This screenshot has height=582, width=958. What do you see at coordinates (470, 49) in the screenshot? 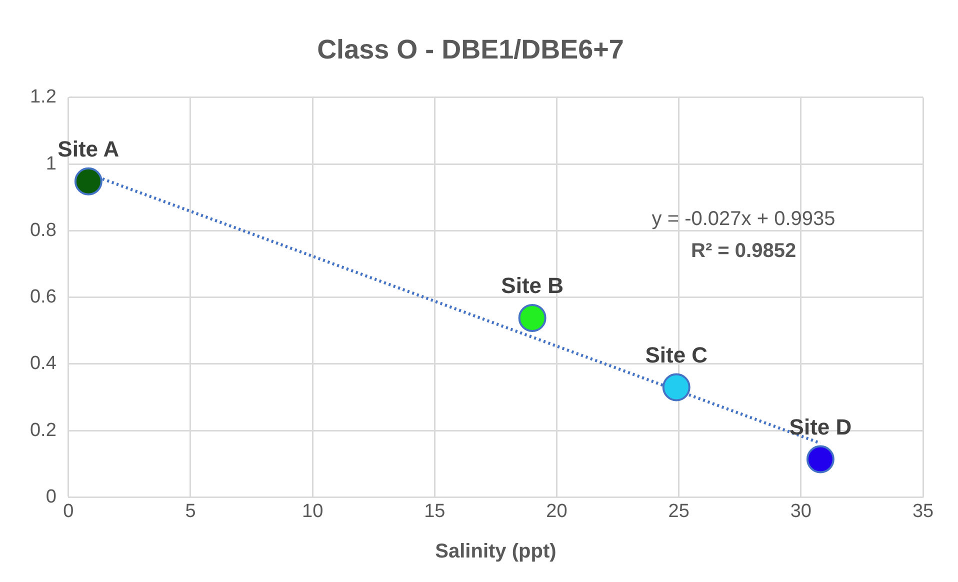
I see `chart-title: Class O - DBE1/DBE6+7` at bounding box center [470, 49].